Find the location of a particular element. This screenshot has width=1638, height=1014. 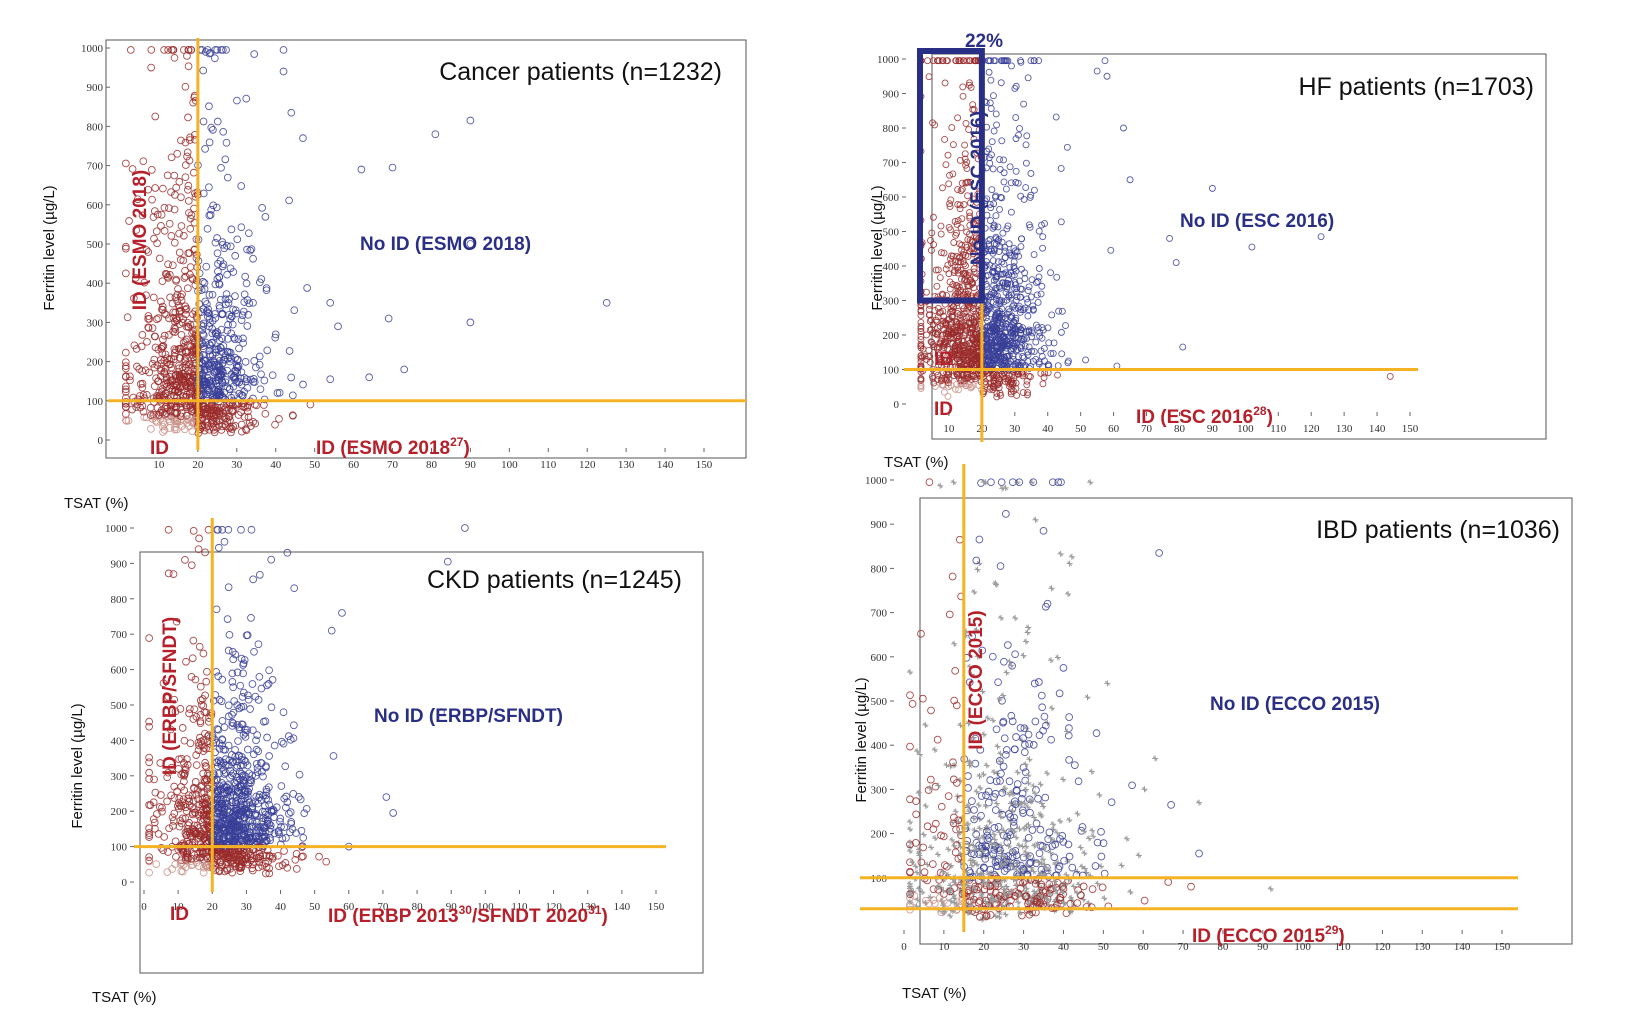

x-tick-label: 50 is located at coordinates (315, 465).